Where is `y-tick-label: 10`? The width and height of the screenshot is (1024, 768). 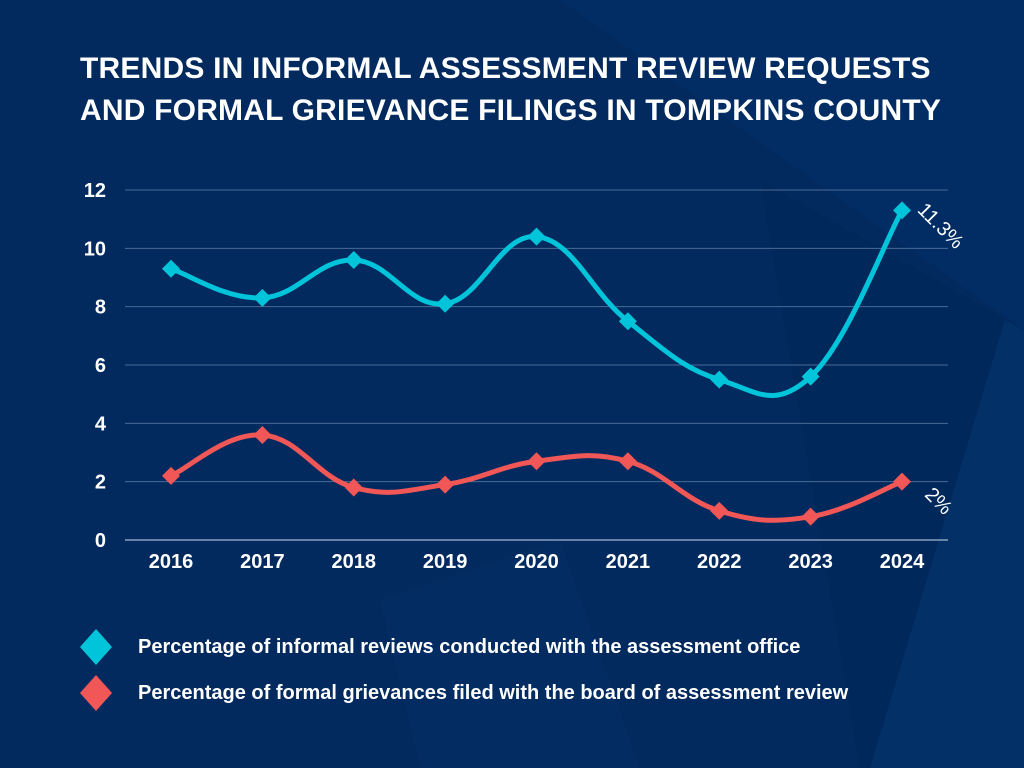
y-tick-label: 10 is located at coordinates (95, 249).